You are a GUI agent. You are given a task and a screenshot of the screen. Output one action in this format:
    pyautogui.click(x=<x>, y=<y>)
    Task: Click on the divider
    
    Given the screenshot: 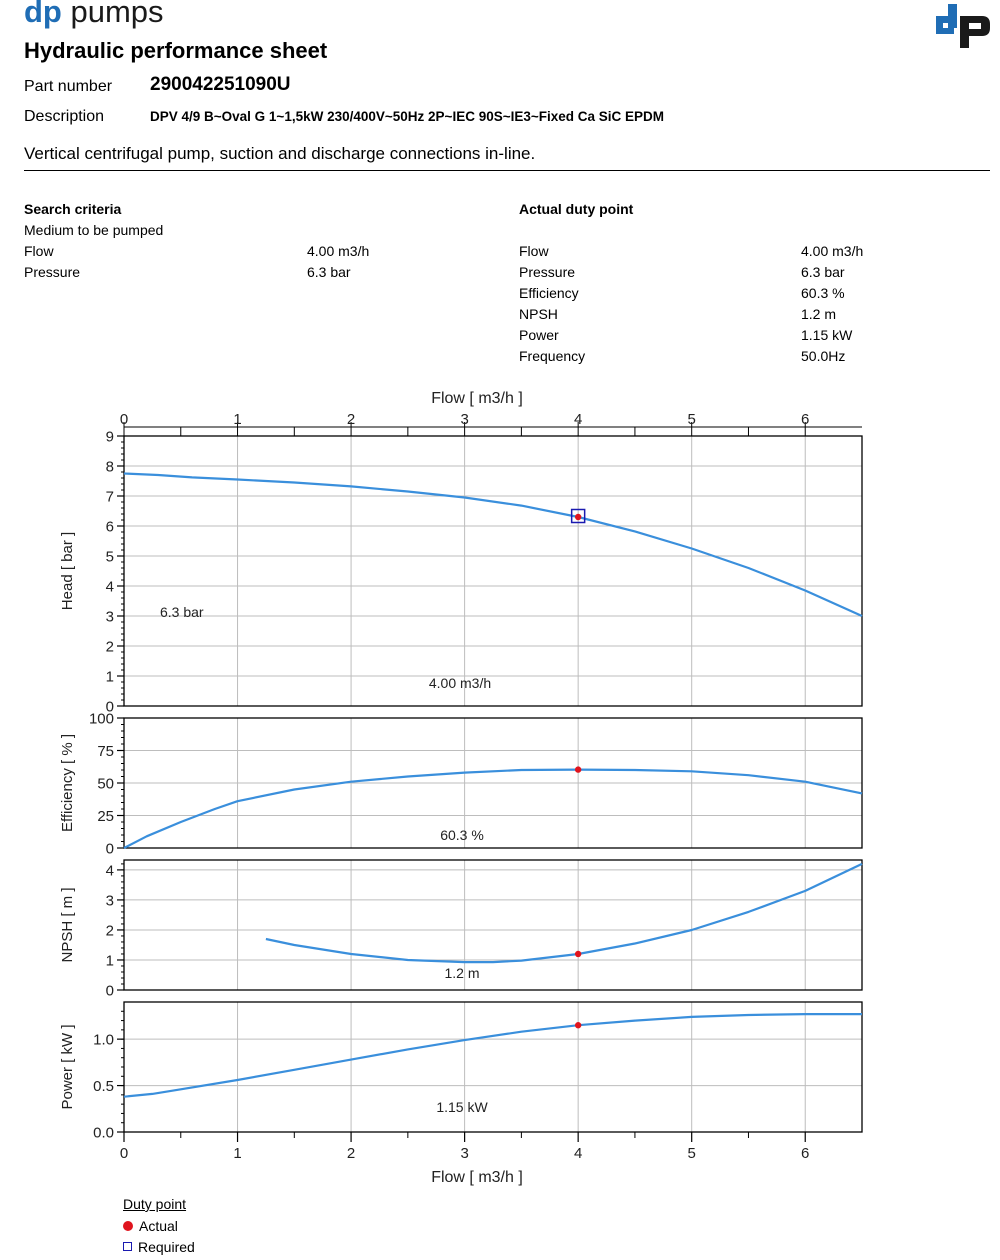 What is the action you would take?
    pyautogui.click(x=507, y=170)
    